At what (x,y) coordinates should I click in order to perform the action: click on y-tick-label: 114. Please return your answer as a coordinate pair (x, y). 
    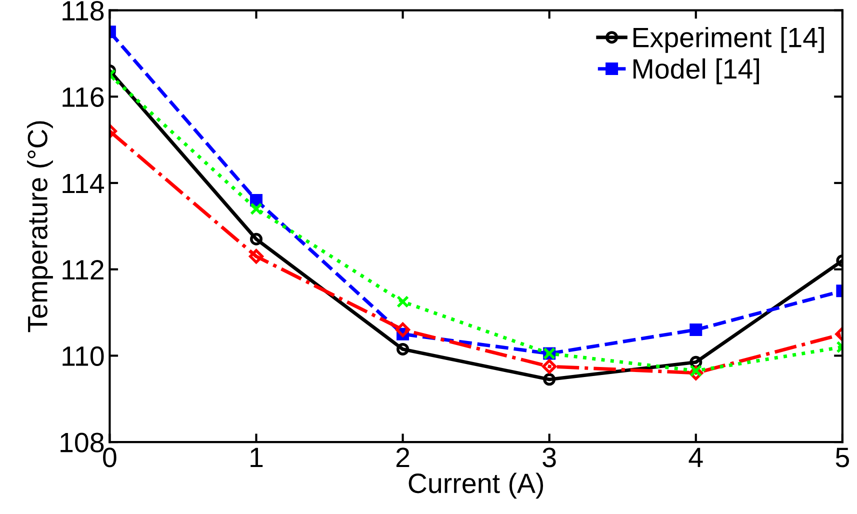
    Looking at the image, I should click on (83, 184).